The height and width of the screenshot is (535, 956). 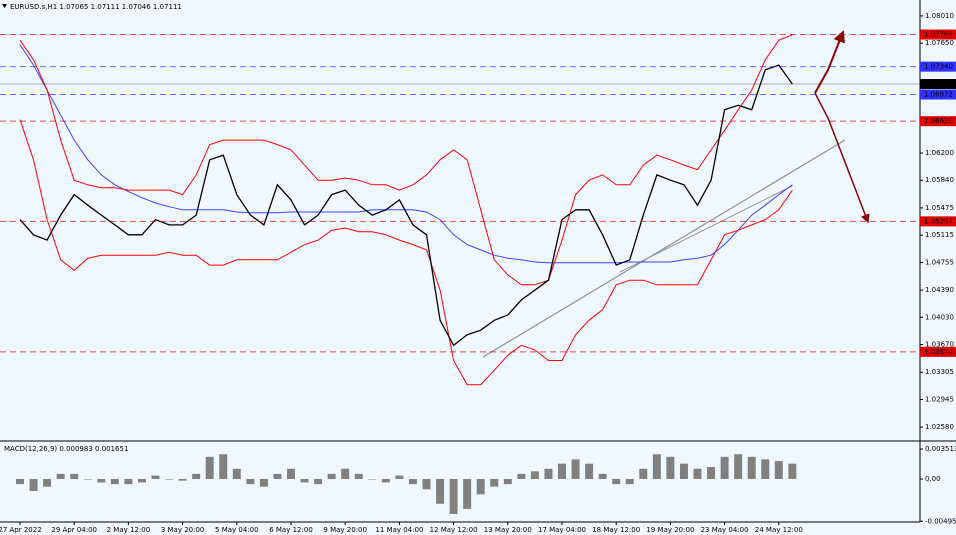 I want to click on x-tick-label: 2 May 12:00, so click(x=129, y=530).